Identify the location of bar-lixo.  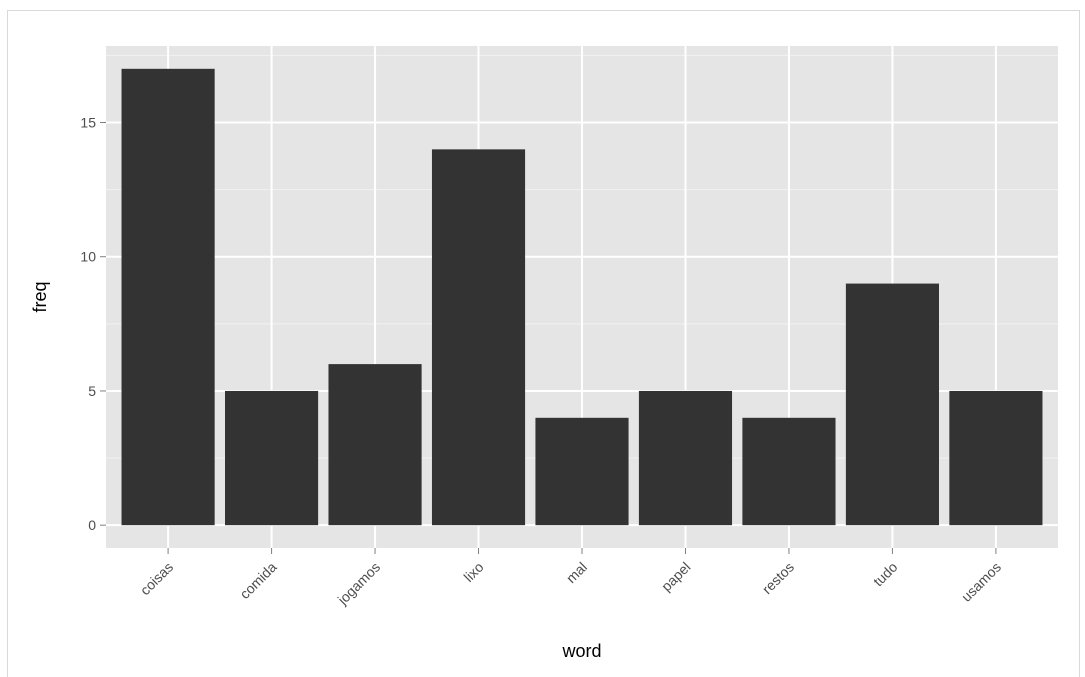
(478, 337).